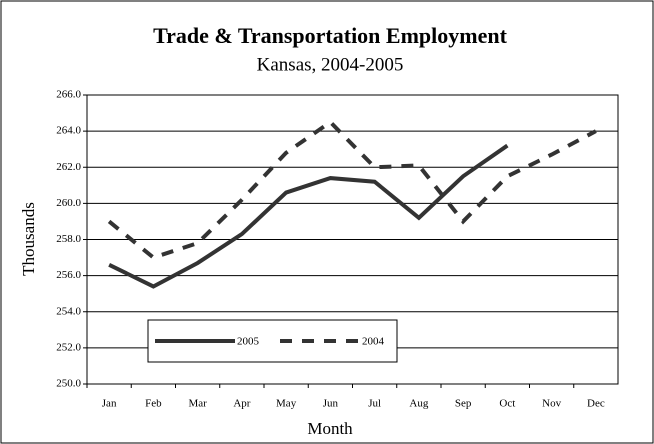  I want to click on x-tick-label: Mar, so click(197, 404).